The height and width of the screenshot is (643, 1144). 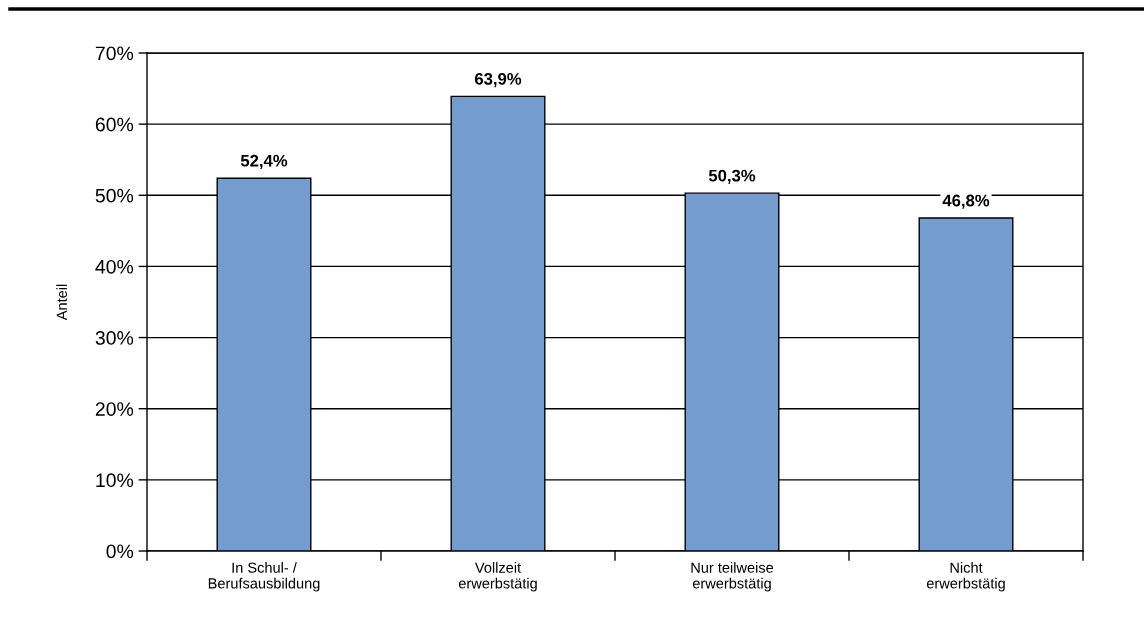 What do you see at coordinates (264, 161) in the screenshot?
I see `data-label: 52,4%` at bounding box center [264, 161].